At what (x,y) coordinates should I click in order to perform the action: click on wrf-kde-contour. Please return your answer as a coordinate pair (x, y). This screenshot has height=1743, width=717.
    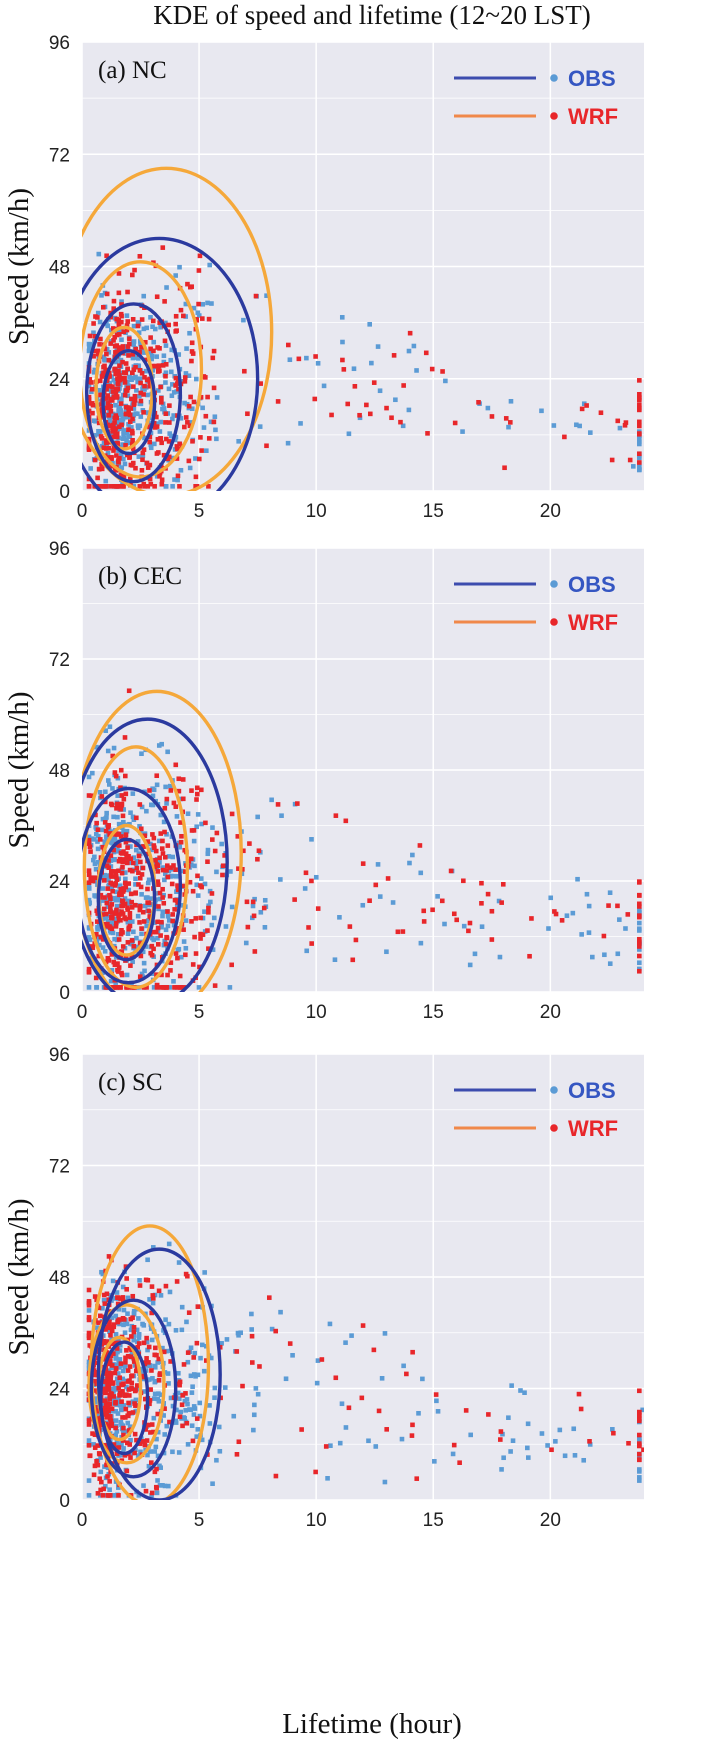
    Looking at the image, I should click on (162, 840).